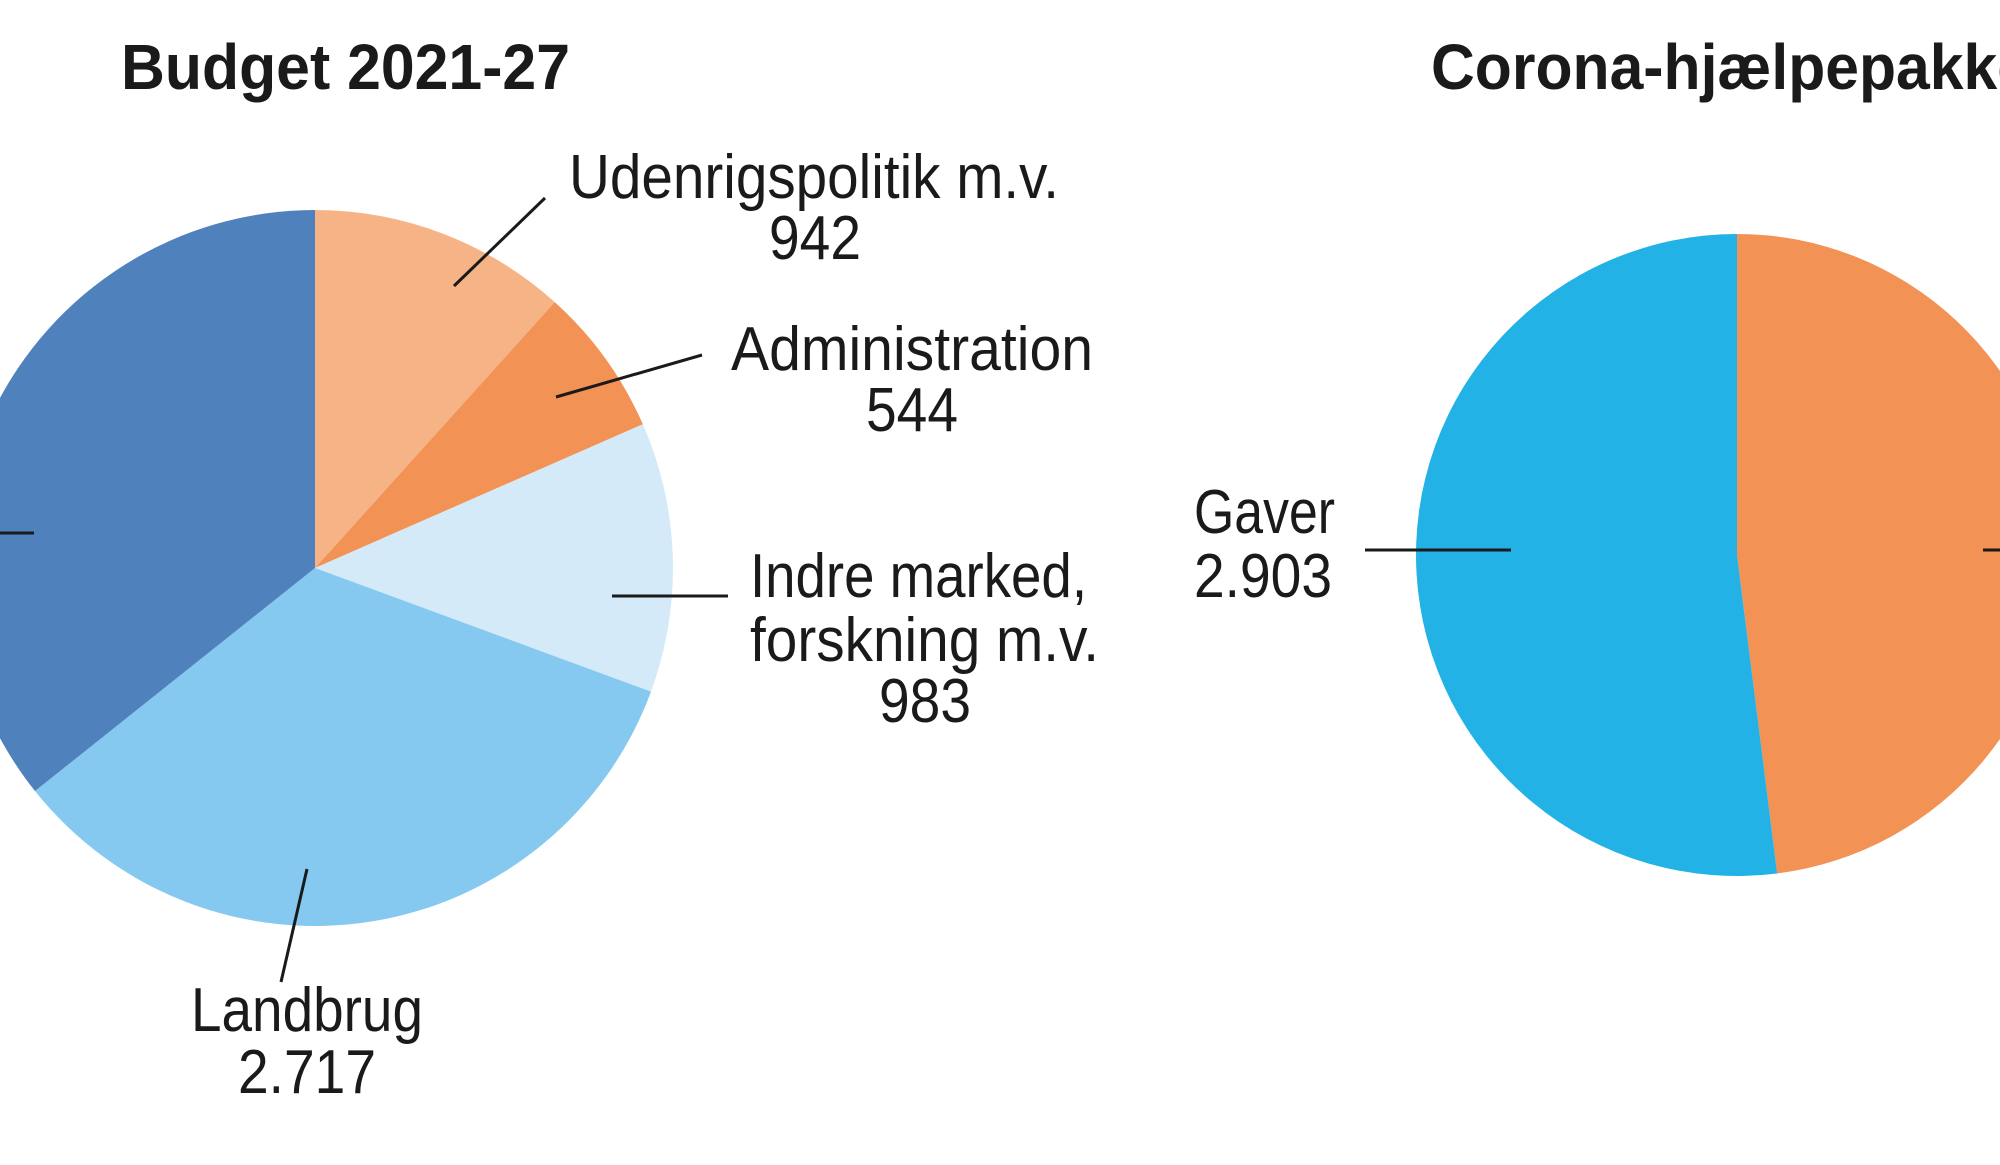 The height and width of the screenshot is (1165, 2000). Describe the element at coordinates (1715, 67) in the screenshot. I see `corona-title: Corona-hjælpepakke` at that location.